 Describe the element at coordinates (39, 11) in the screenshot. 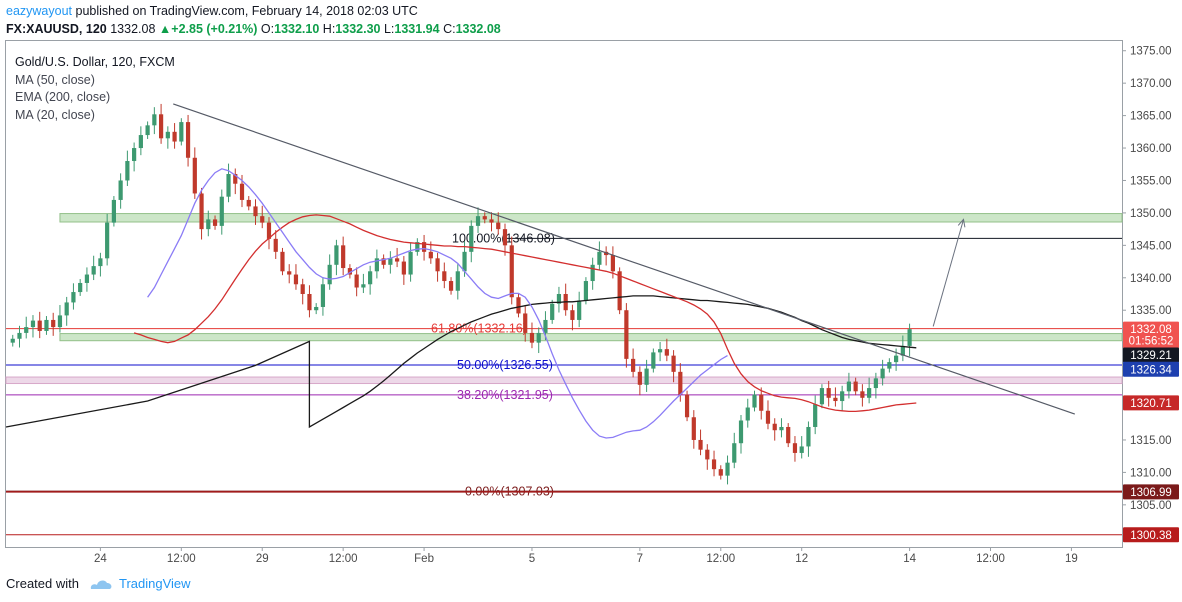

I see `author-link: eazywayout` at that location.